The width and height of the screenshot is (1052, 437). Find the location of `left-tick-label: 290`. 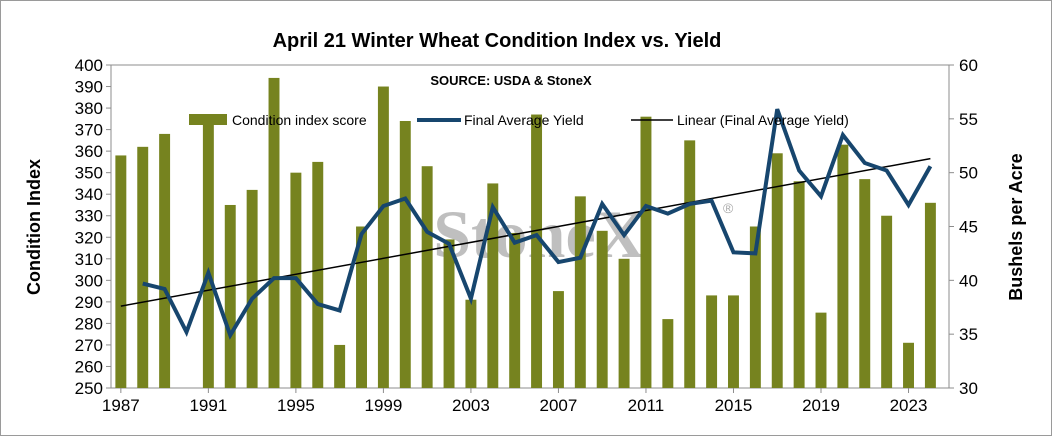

left-tick-label: 290 is located at coordinates (89, 302).